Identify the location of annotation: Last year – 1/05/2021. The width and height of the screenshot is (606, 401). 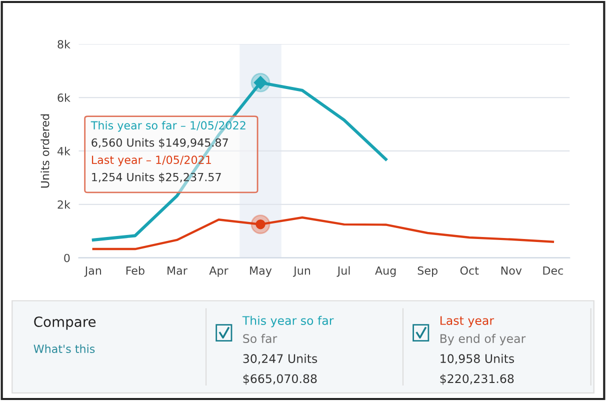
(151, 161).